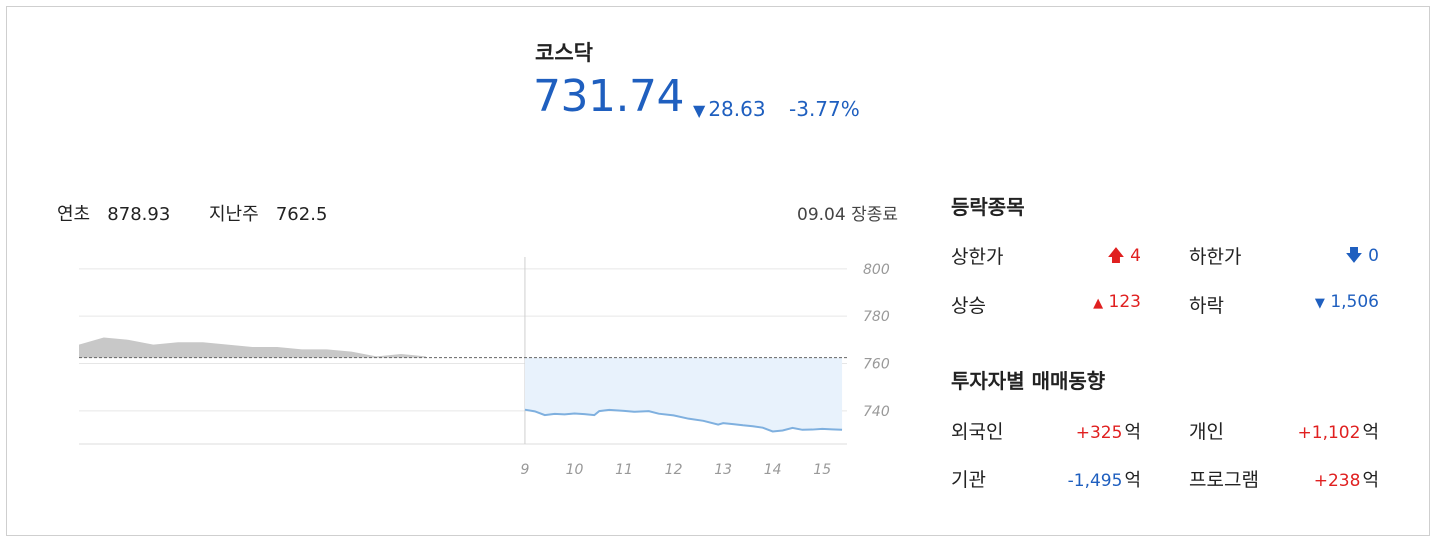  What do you see at coordinates (773, 470) in the screenshot?
I see `x-tick-label: 14` at bounding box center [773, 470].